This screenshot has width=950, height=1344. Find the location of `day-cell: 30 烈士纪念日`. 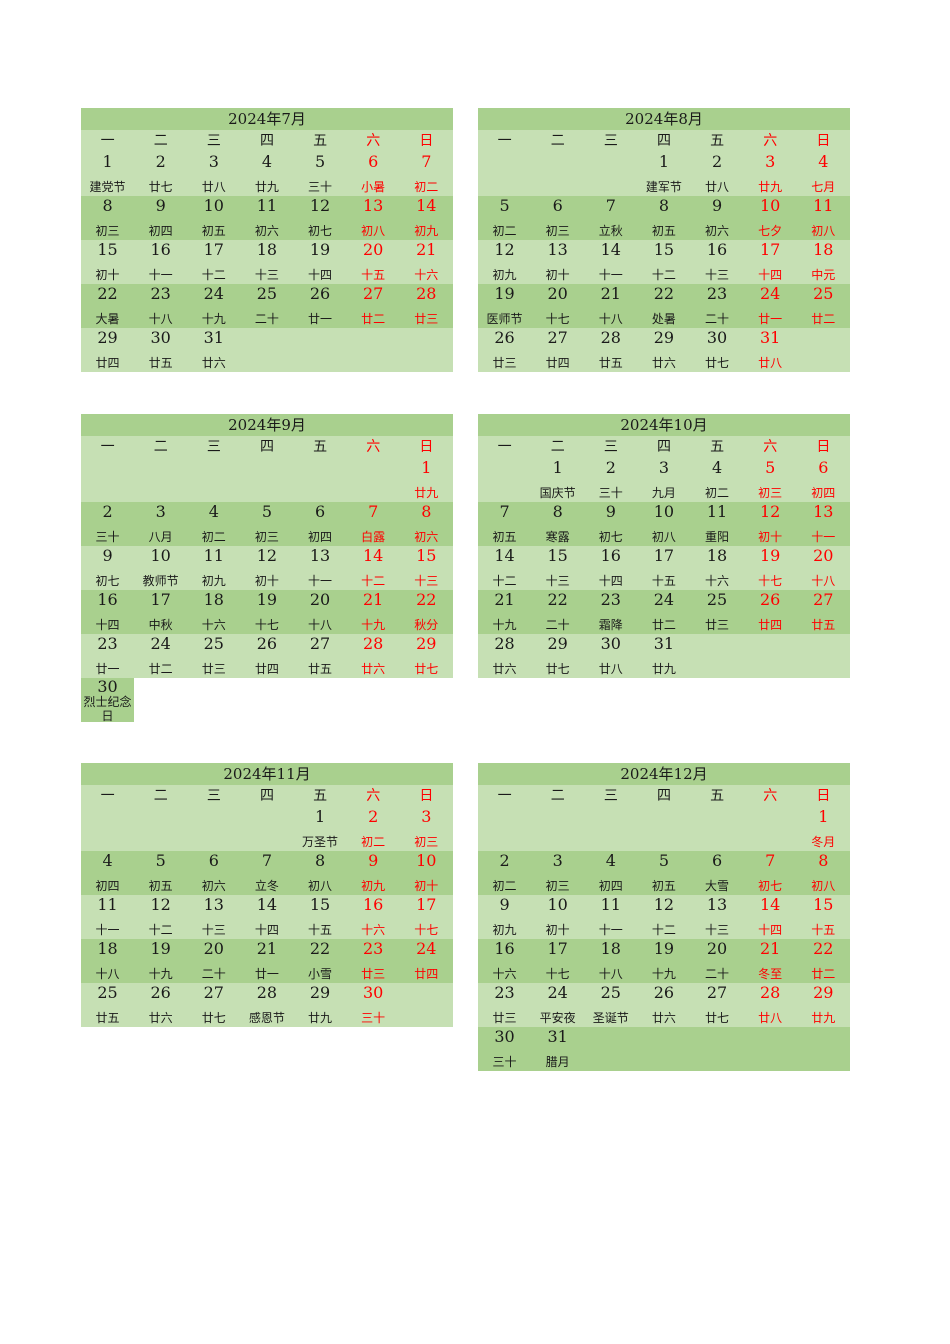

day-cell: 30 烈士纪念日 is located at coordinates (108, 700).